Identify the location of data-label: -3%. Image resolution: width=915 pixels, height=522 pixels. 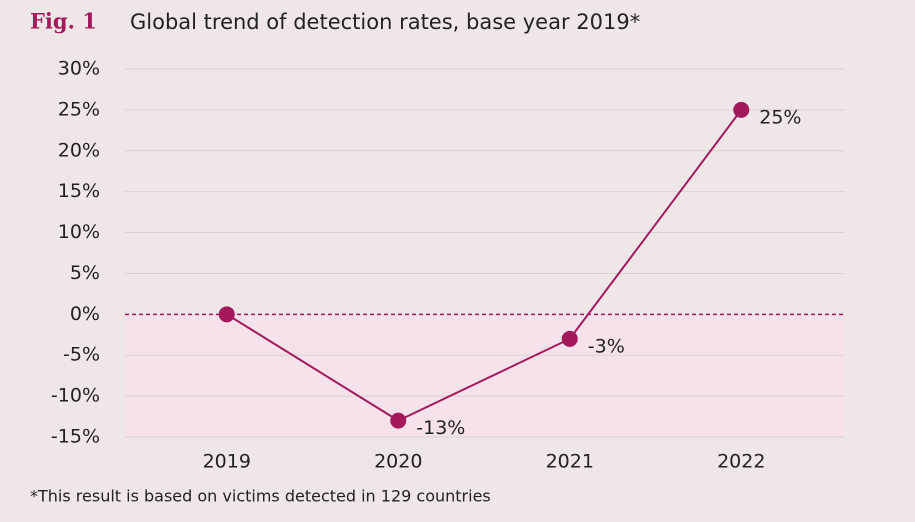
(606, 346).